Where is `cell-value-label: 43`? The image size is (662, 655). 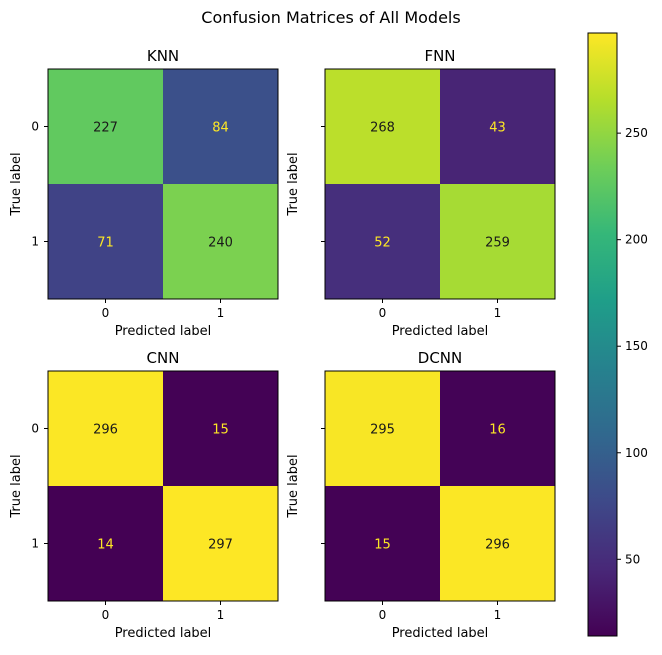 cell-value-label: 43 is located at coordinates (497, 128).